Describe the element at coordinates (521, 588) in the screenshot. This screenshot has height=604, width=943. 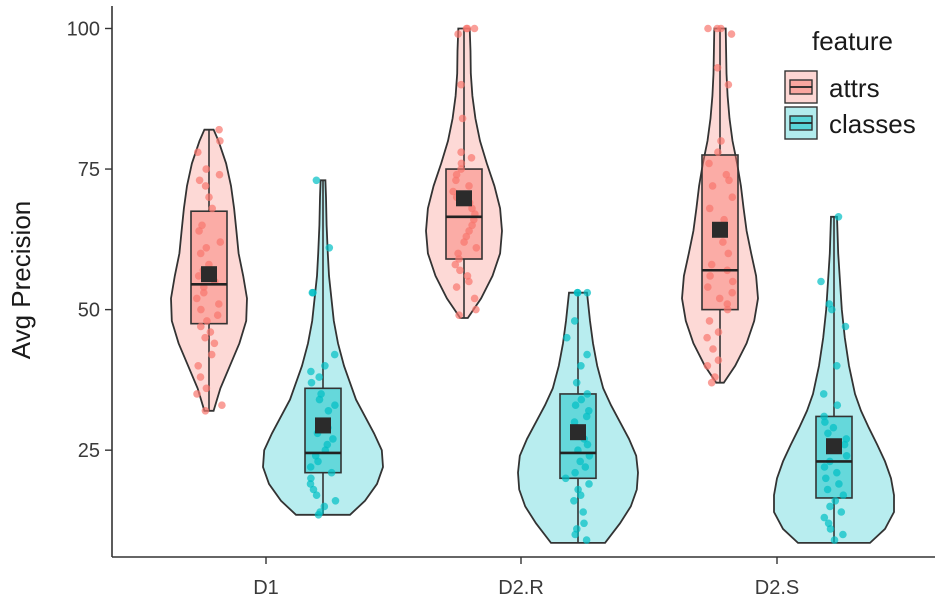
I see `x-tick-label: D2.R` at that location.